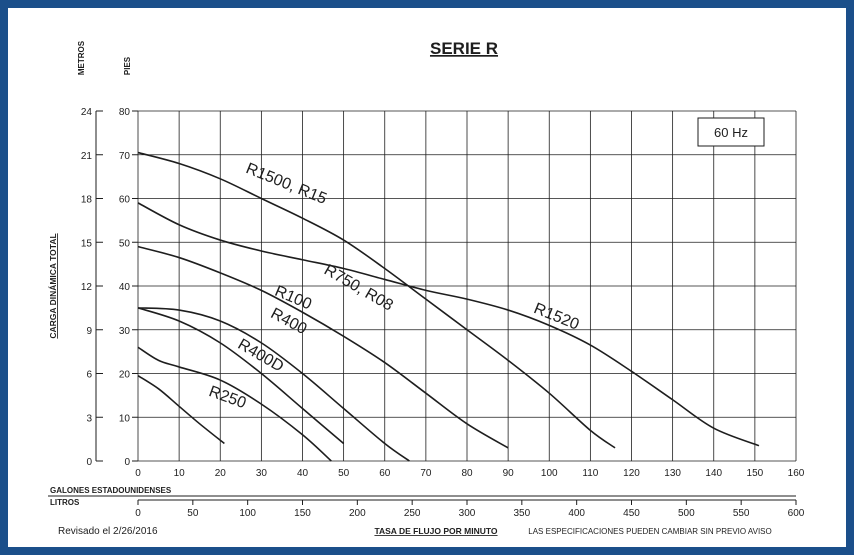 The width and height of the screenshot is (854, 555). Describe the element at coordinates (125, 200) in the screenshot. I see `y-tick-label-feet: 60` at that location.